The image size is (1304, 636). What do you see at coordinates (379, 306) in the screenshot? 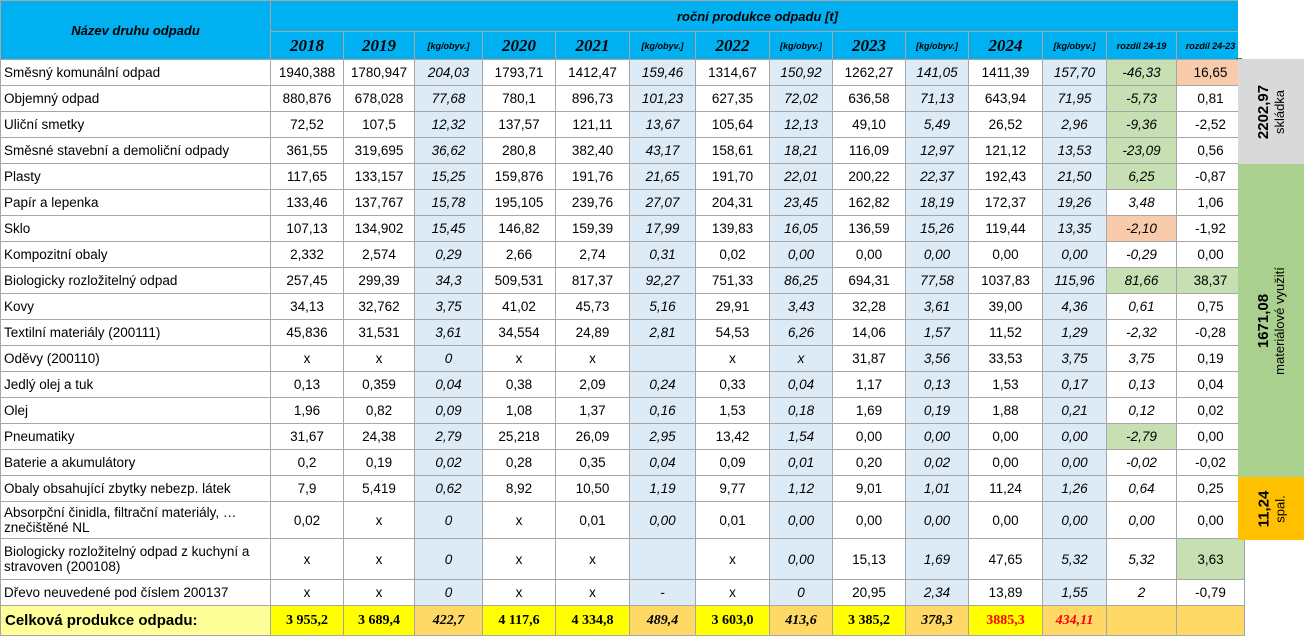
I see `value-cell: 32,762` at bounding box center [379, 306].